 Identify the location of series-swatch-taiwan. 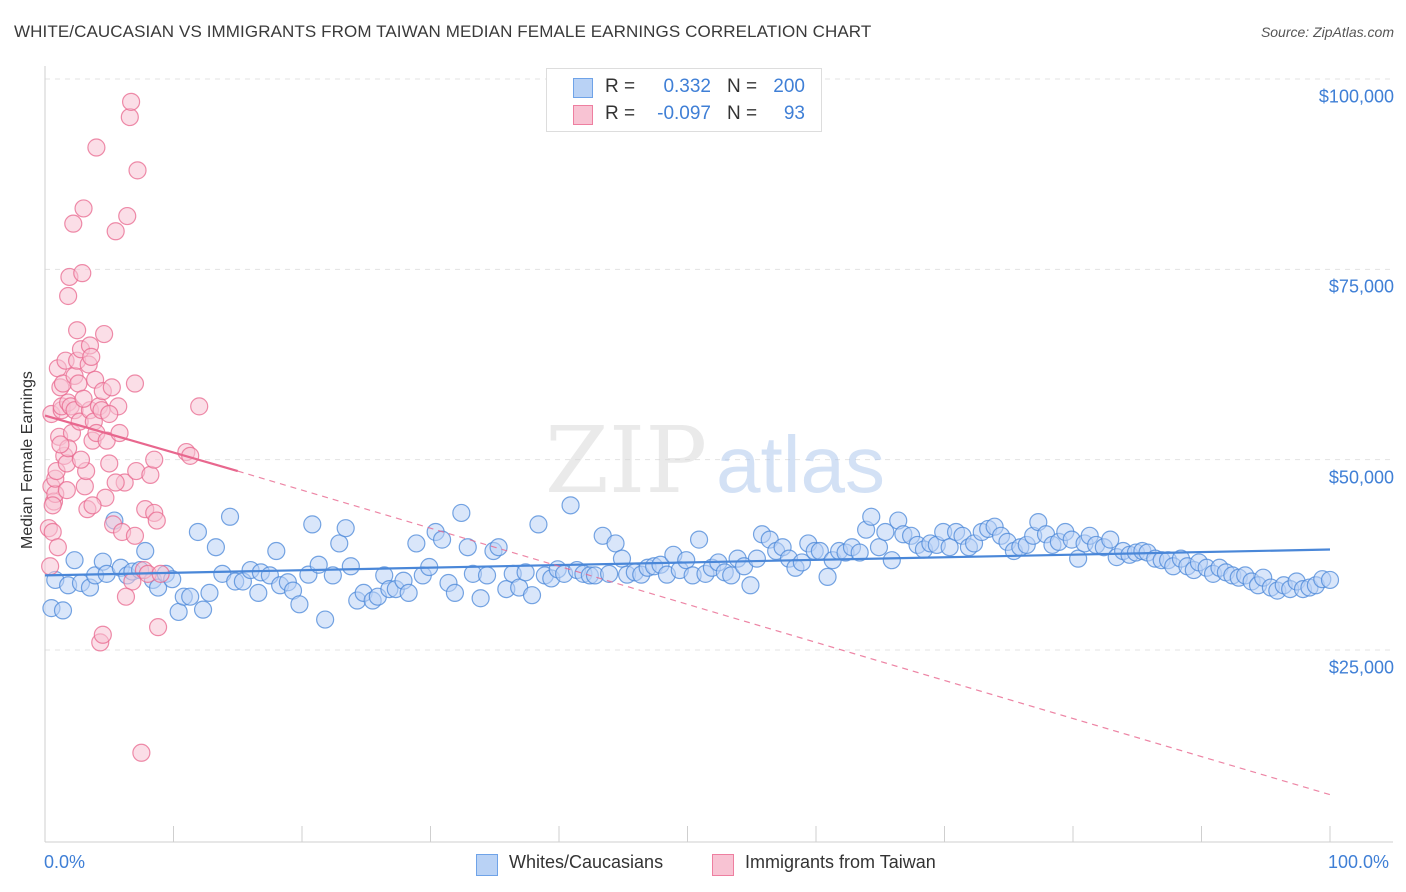
(723, 865).